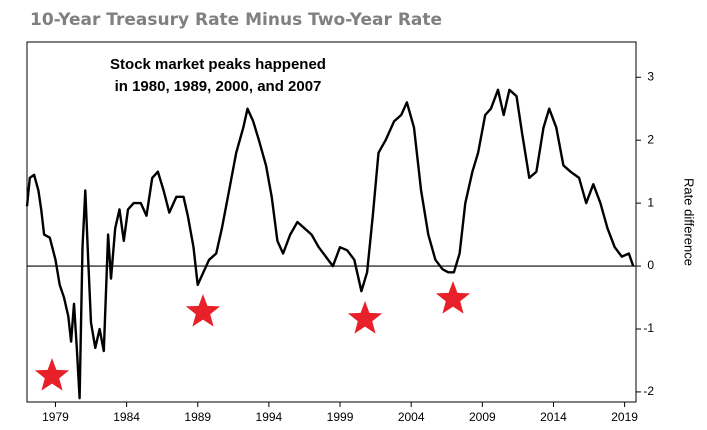 This screenshot has height=430, width=707. I want to click on x-tick-label: 1994, so click(269, 417).